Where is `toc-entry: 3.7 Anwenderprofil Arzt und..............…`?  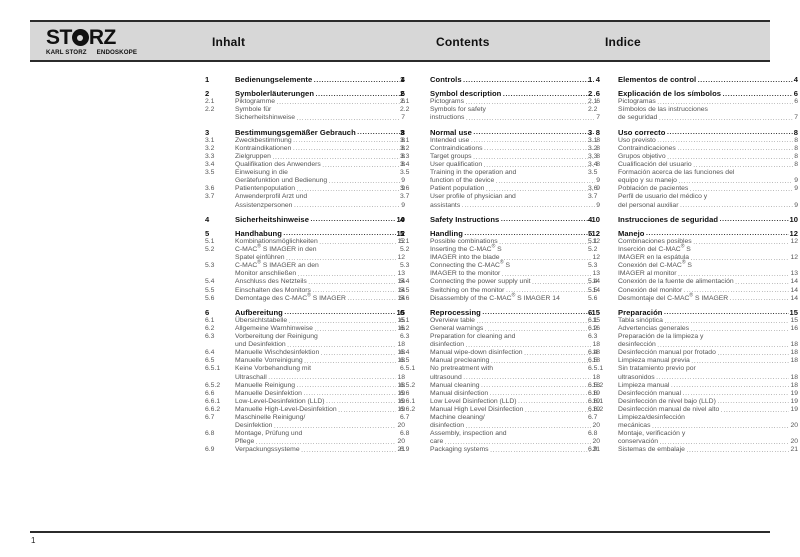
toc-entry: 3.7 Anwenderprofil Arzt und..............… is located at coordinates (305, 201).